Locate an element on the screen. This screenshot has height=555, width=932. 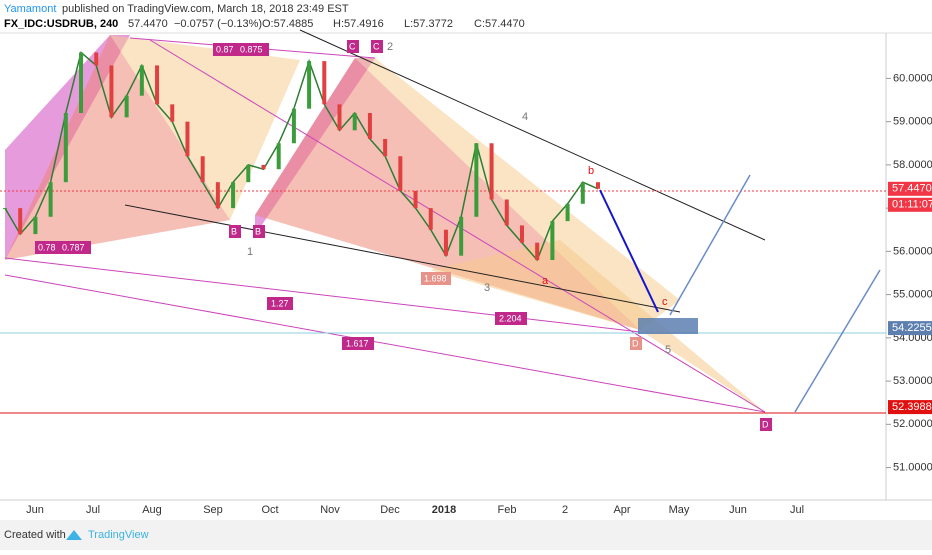
last: 57.4470 is located at coordinates (148, 24).